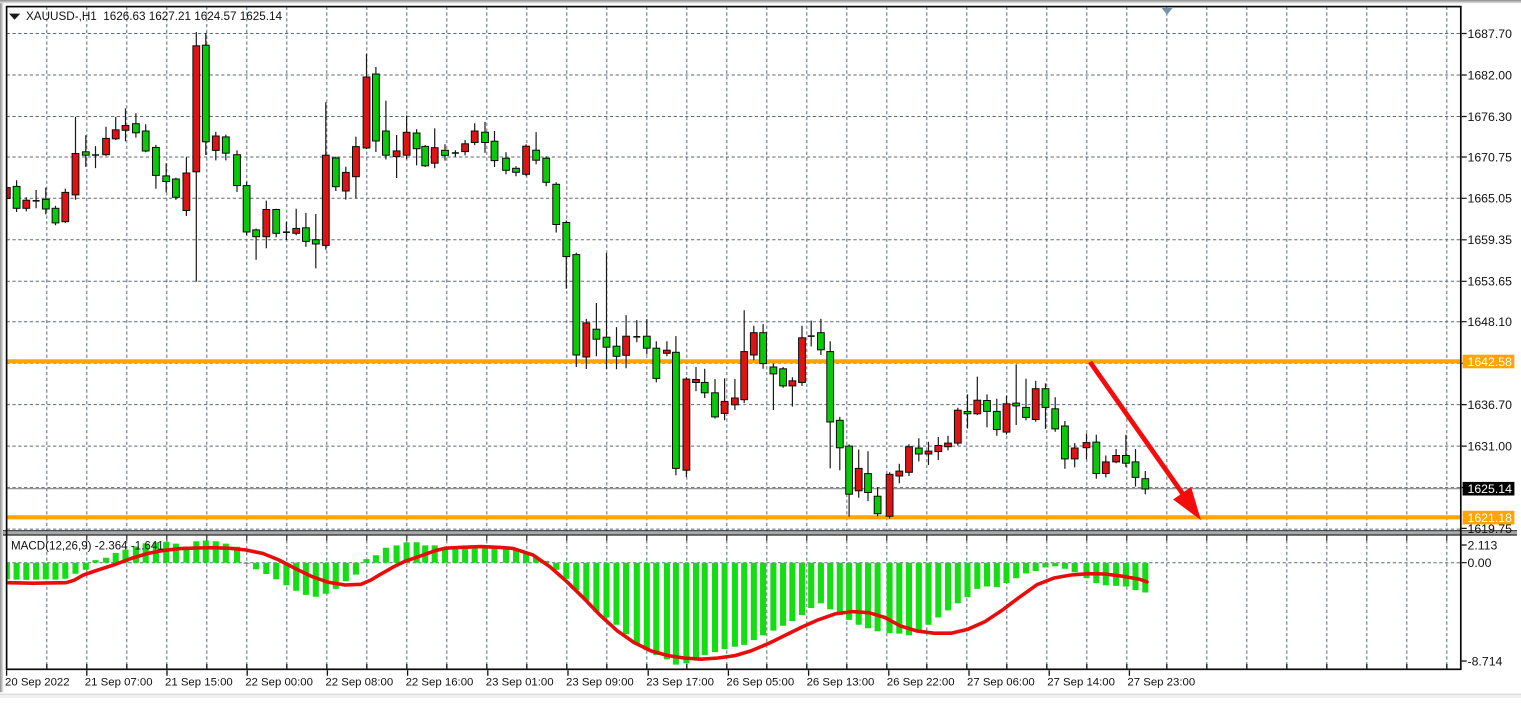 The width and height of the screenshot is (1521, 703). Describe the element at coordinates (279, 683) in the screenshot. I see `svg-text: 22 Sep 00:00` at that location.